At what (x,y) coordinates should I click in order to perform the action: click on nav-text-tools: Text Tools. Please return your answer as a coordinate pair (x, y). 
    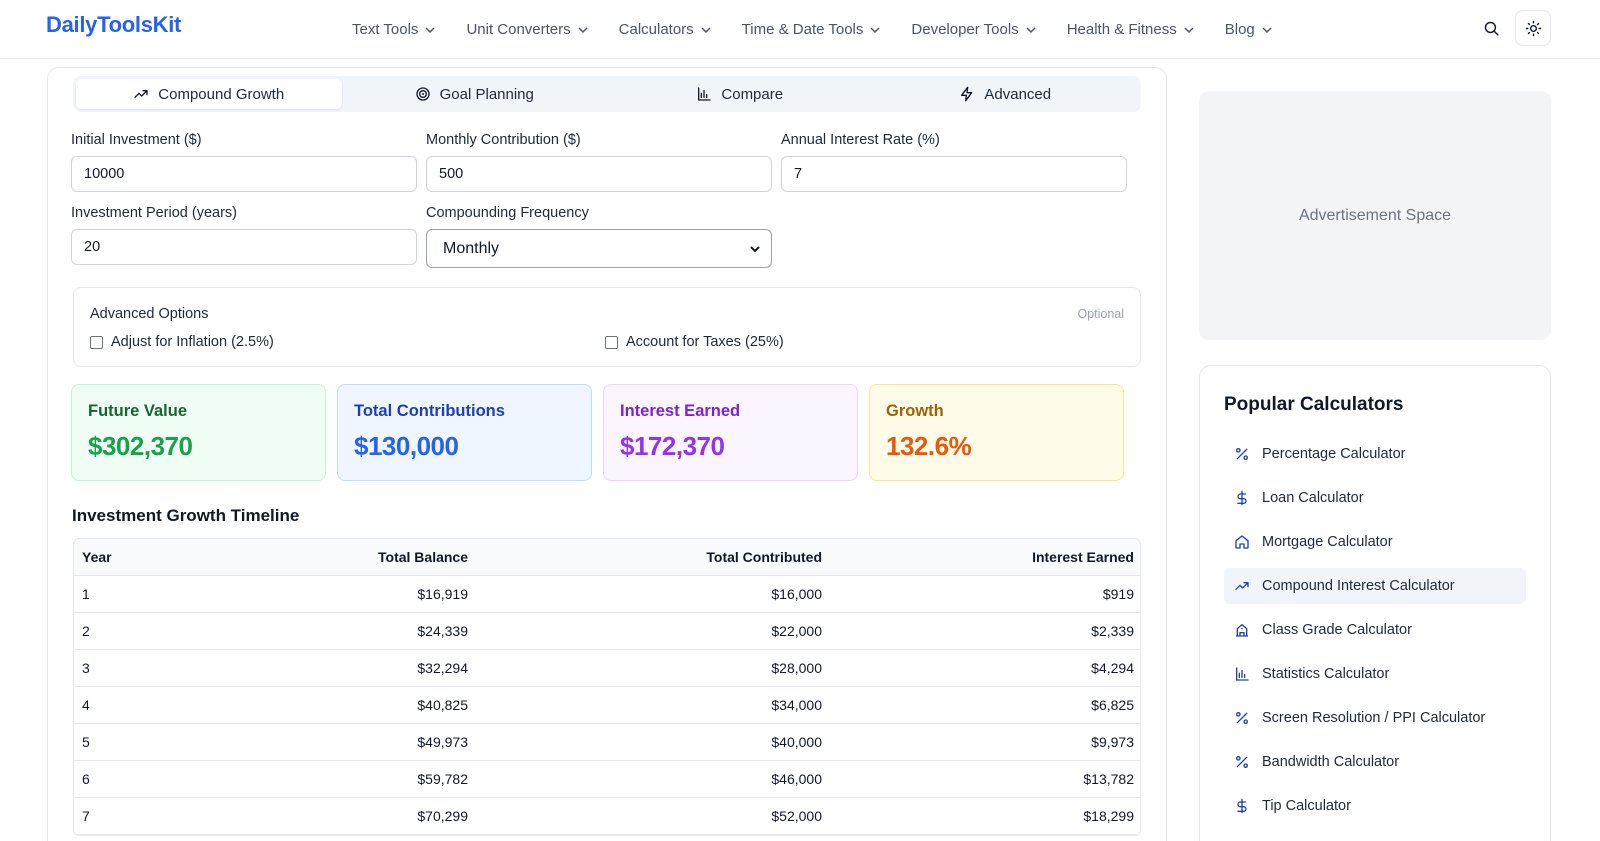
    Looking at the image, I should click on (394, 29).